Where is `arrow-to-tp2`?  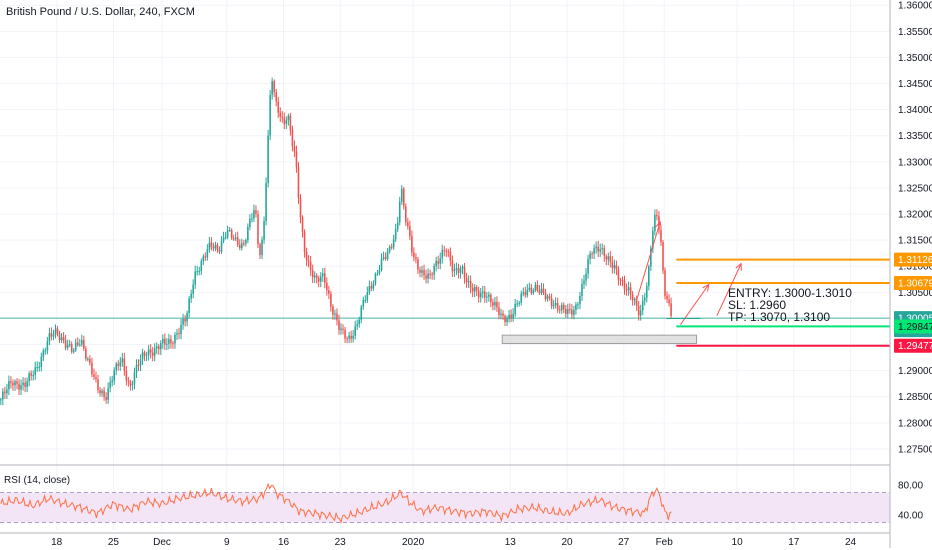 arrow-to-tp2 is located at coordinates (729, 290).